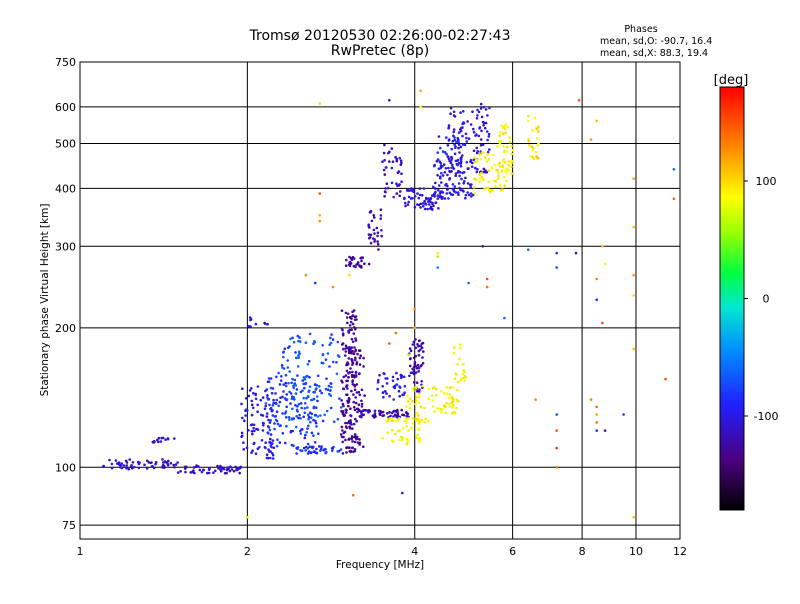  I want to click on x-tick-label: 6, so click(512, 551).